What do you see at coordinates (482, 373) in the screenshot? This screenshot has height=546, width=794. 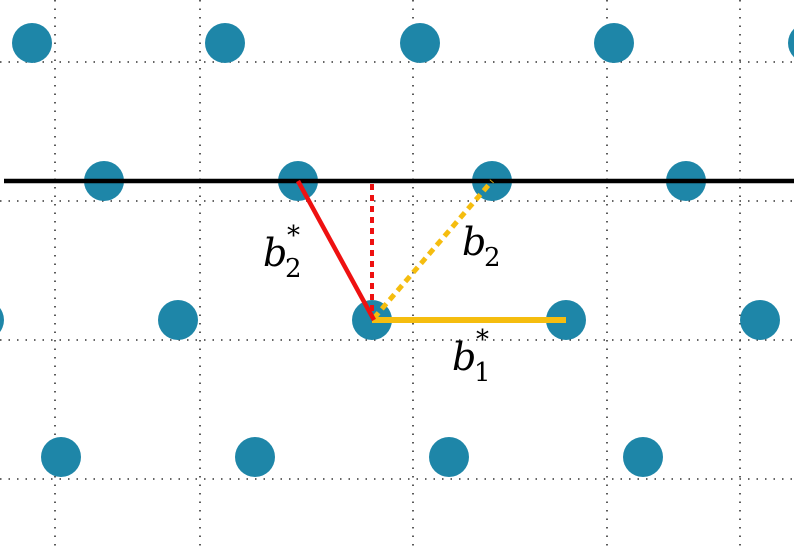 I see `label-b1-star-sub: 1` at bounding box center [482, 373].